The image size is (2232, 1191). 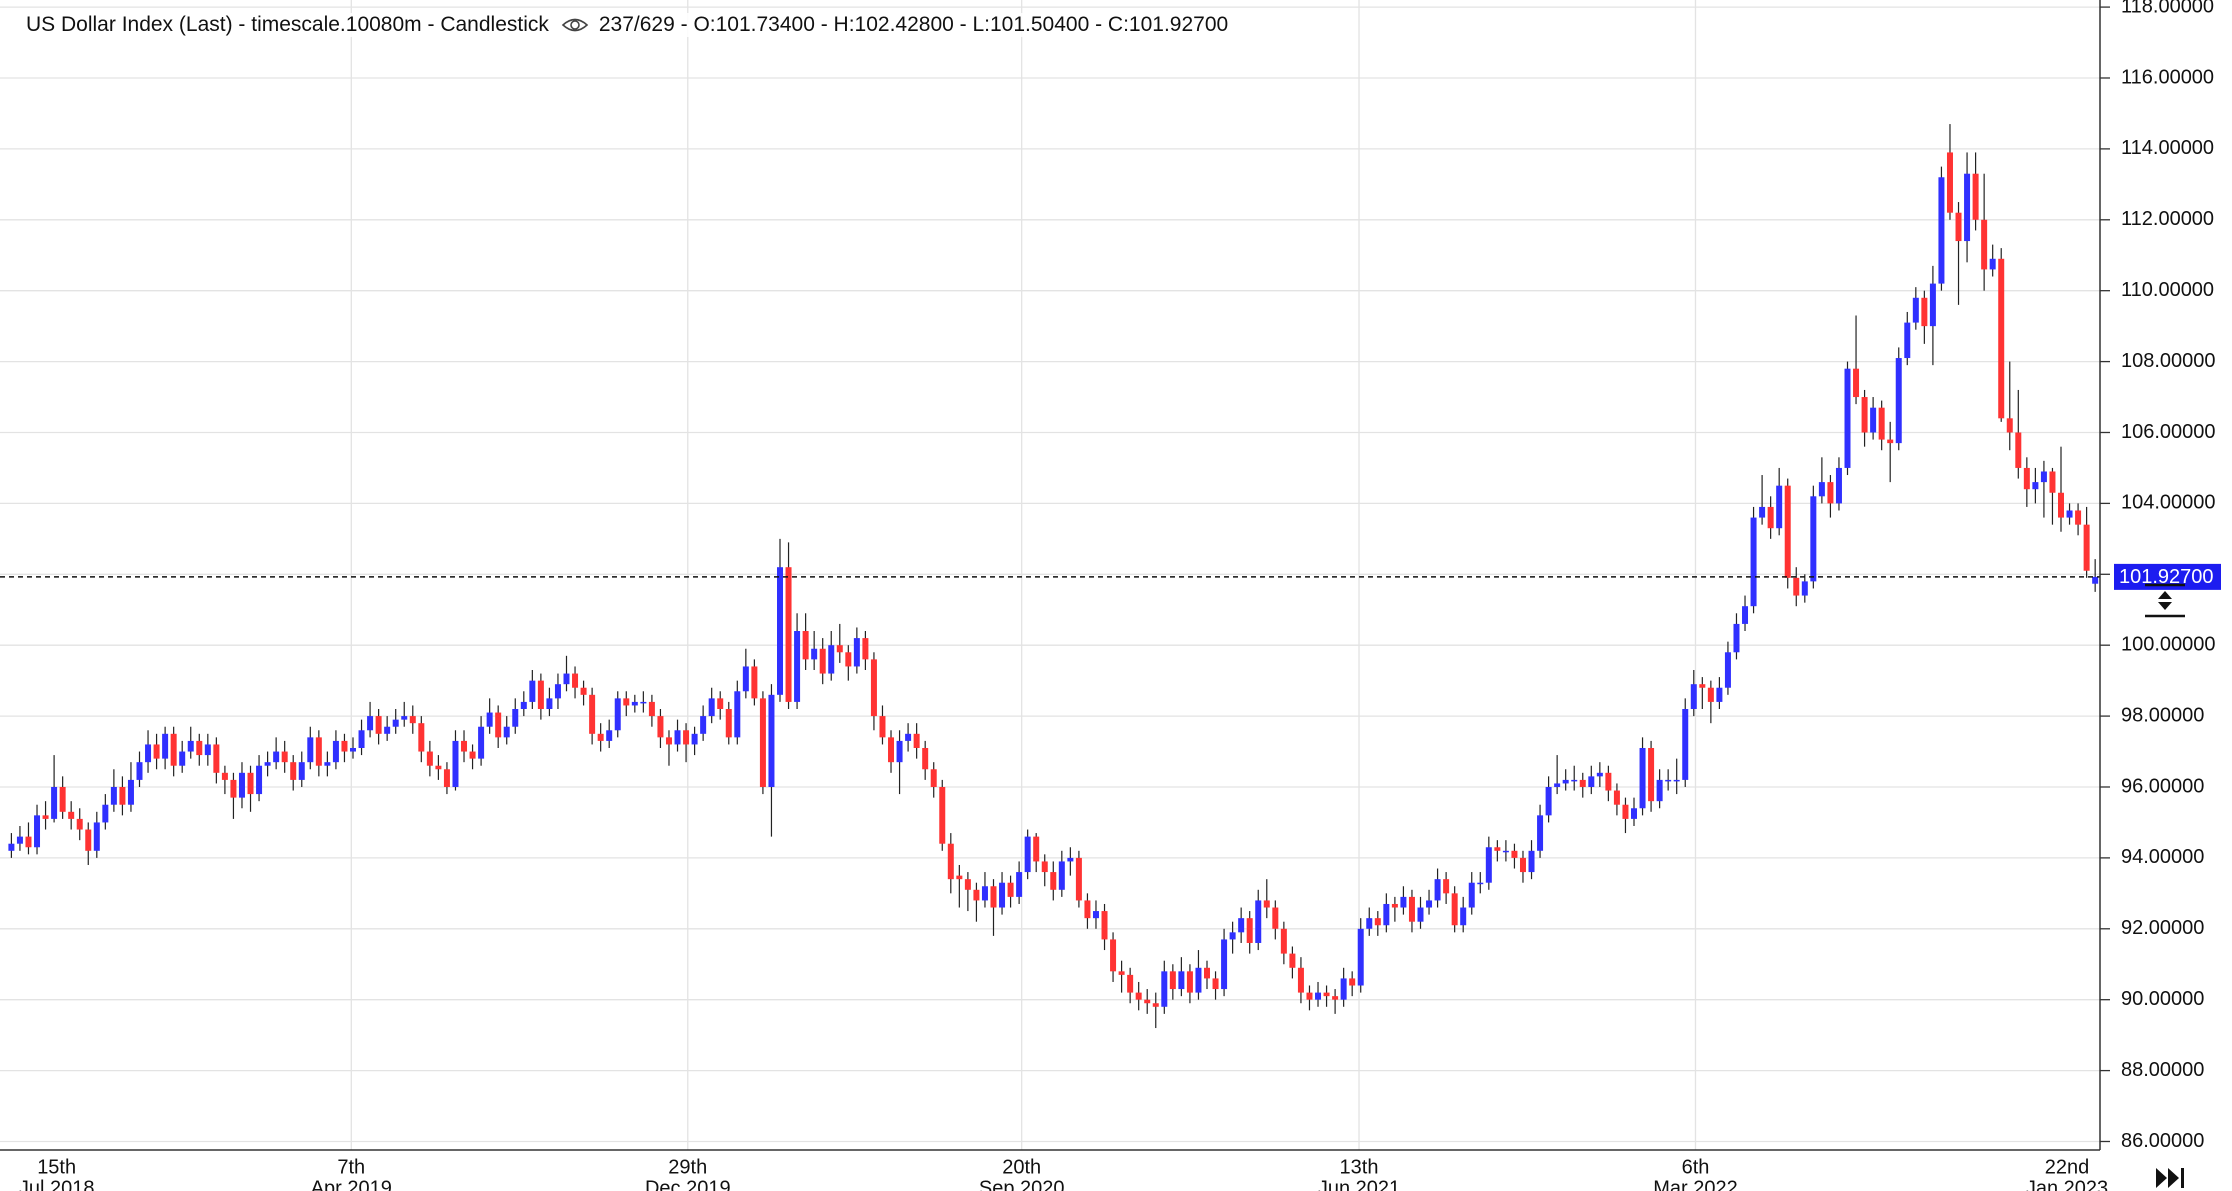 I want to click on x-tick-label: Dec 2019, so click(x=688, y=1184).